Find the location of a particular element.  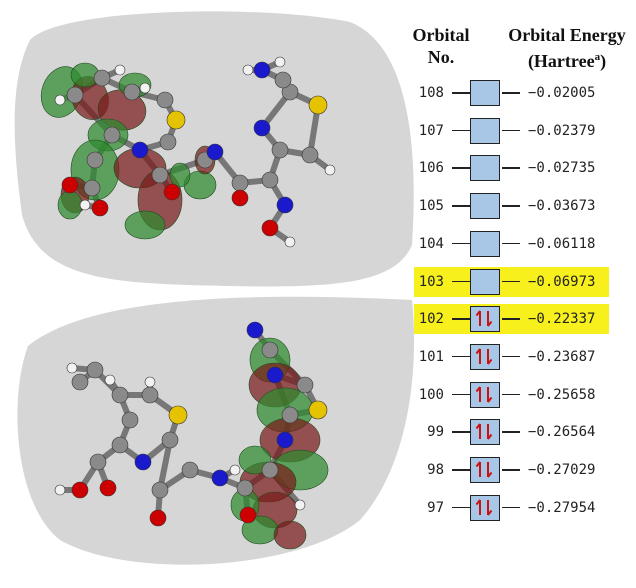

orbital-header-line1: Orbital is located at coordinates (441, 35).